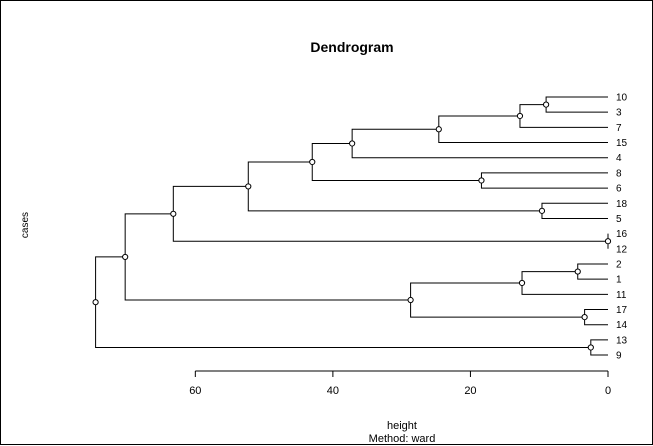 The height and width of the screenshot is (446, 653). What do you see at coordinates (608, 391) in the screenshot?
I see `x-tick-label-0: 0` at bounding box center [608, 391].